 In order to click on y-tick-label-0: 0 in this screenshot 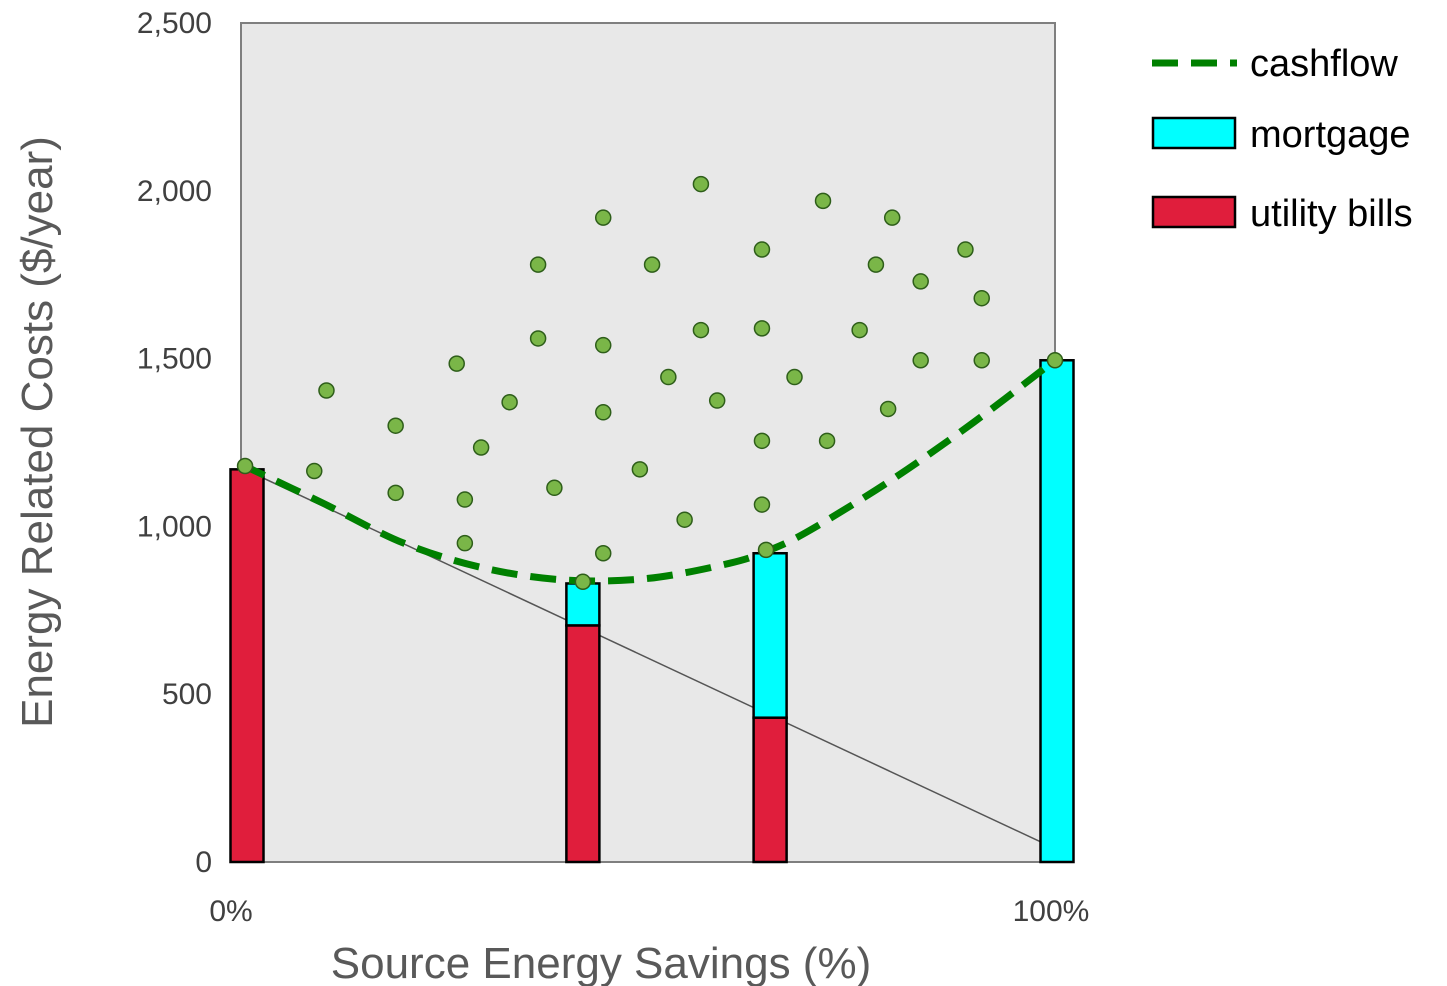, I will do `click(203, 862)`.